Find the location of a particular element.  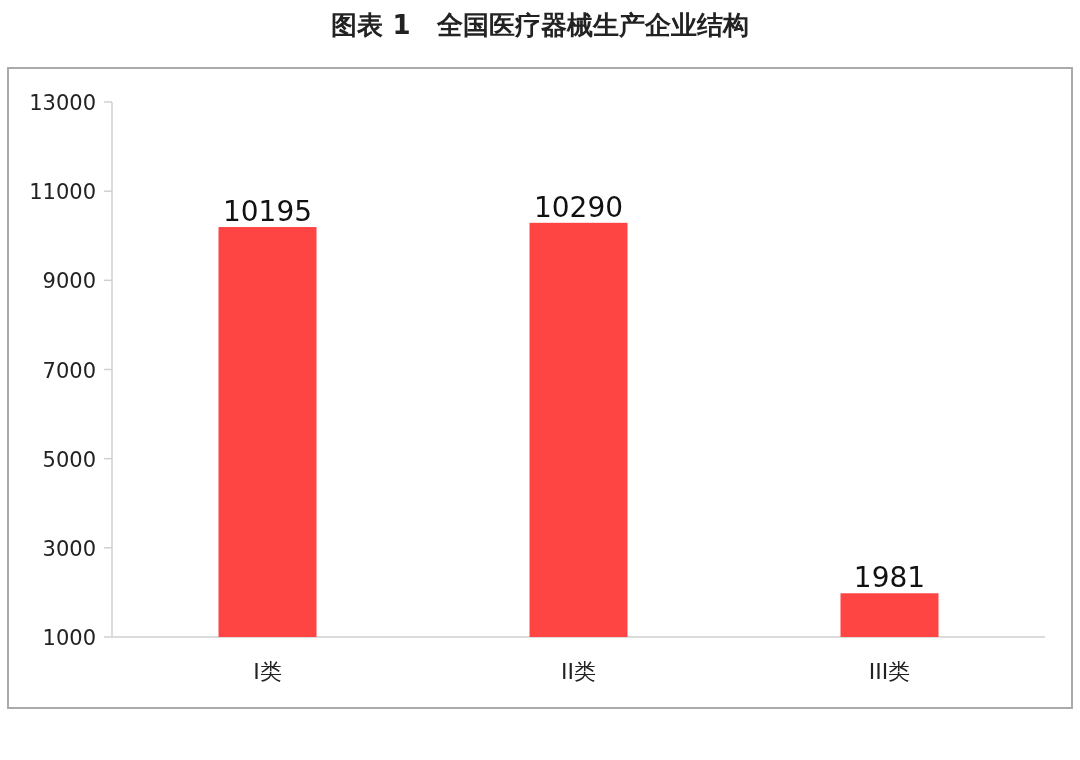

y-tick-label: 9000 is located at coordinates (69, 281).